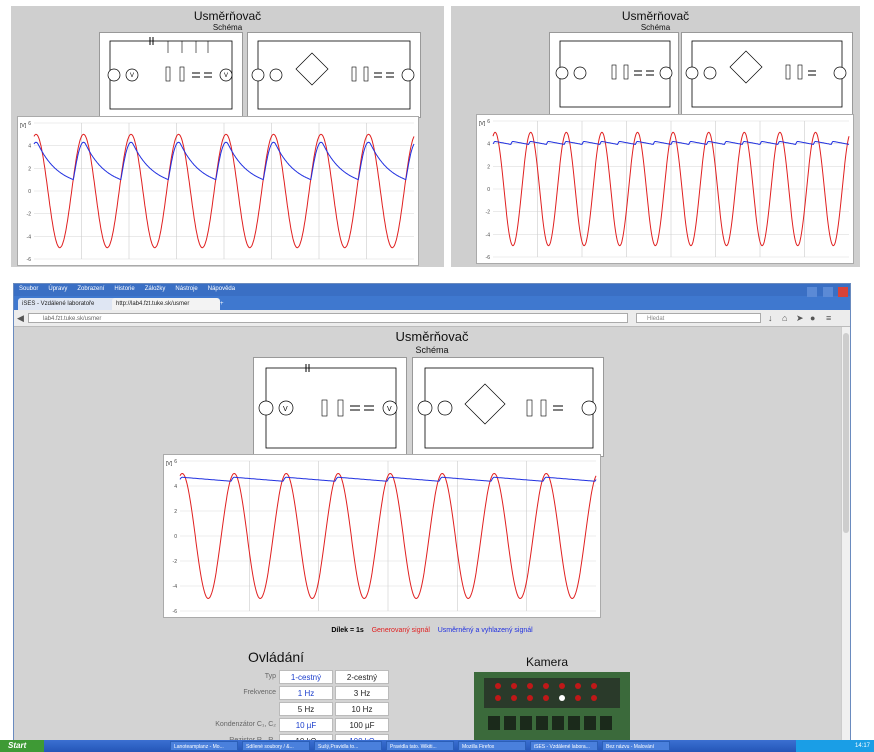  What do you see at coordinates (58, 289) in the screenshot?
I see `menu-item: Úpravy` at bounding box center [58, 289].